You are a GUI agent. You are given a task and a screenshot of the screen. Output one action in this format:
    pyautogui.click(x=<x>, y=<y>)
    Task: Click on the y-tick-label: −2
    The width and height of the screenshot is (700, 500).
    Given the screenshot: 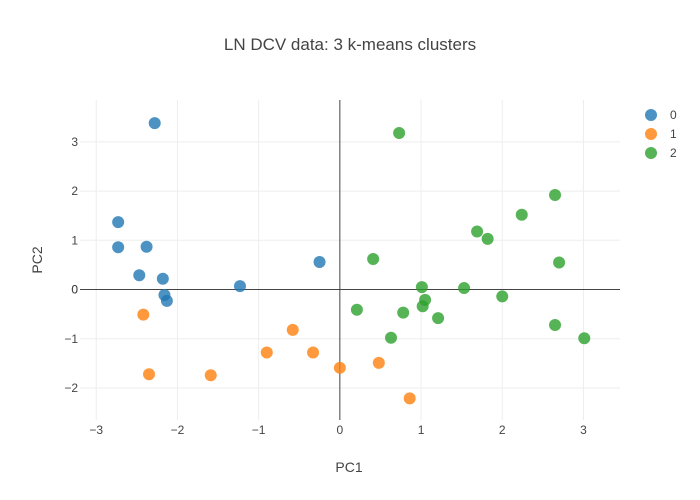 What is the action you would take?
    pyautogui.click(x=71, y=388)
    